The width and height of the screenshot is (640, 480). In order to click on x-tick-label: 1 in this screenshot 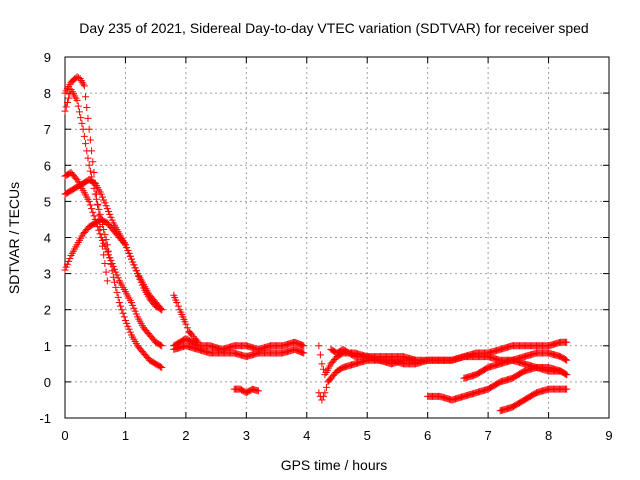, I will do `click(125, 435)`.